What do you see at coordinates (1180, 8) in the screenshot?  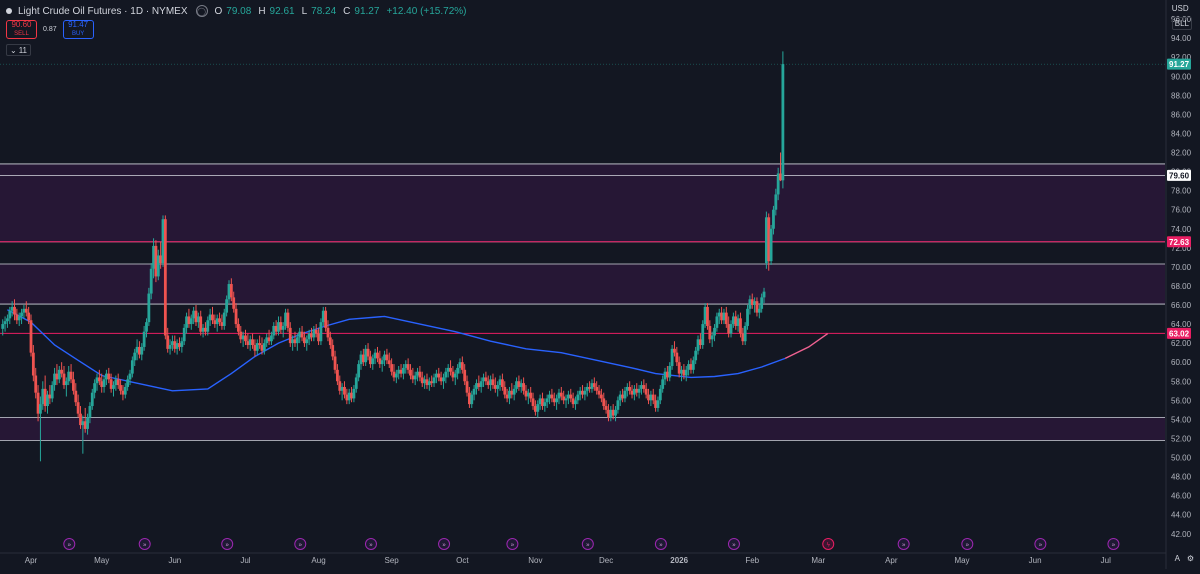 I see `currency-selector: USD` at bounding box center [1180, 8].